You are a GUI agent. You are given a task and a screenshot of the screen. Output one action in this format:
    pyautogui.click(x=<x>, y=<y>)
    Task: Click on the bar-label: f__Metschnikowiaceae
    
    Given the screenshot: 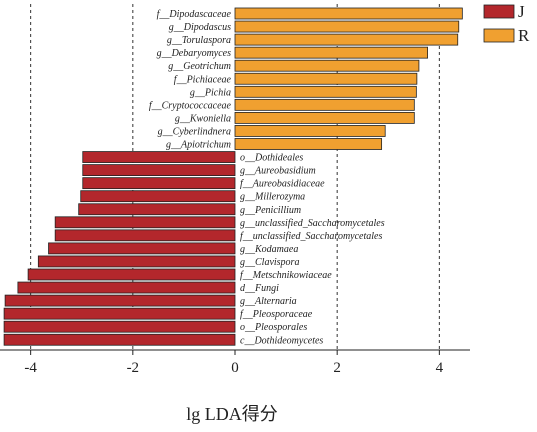 What is the action you would take?
    pyautogui.click(x=286, y=275)
    